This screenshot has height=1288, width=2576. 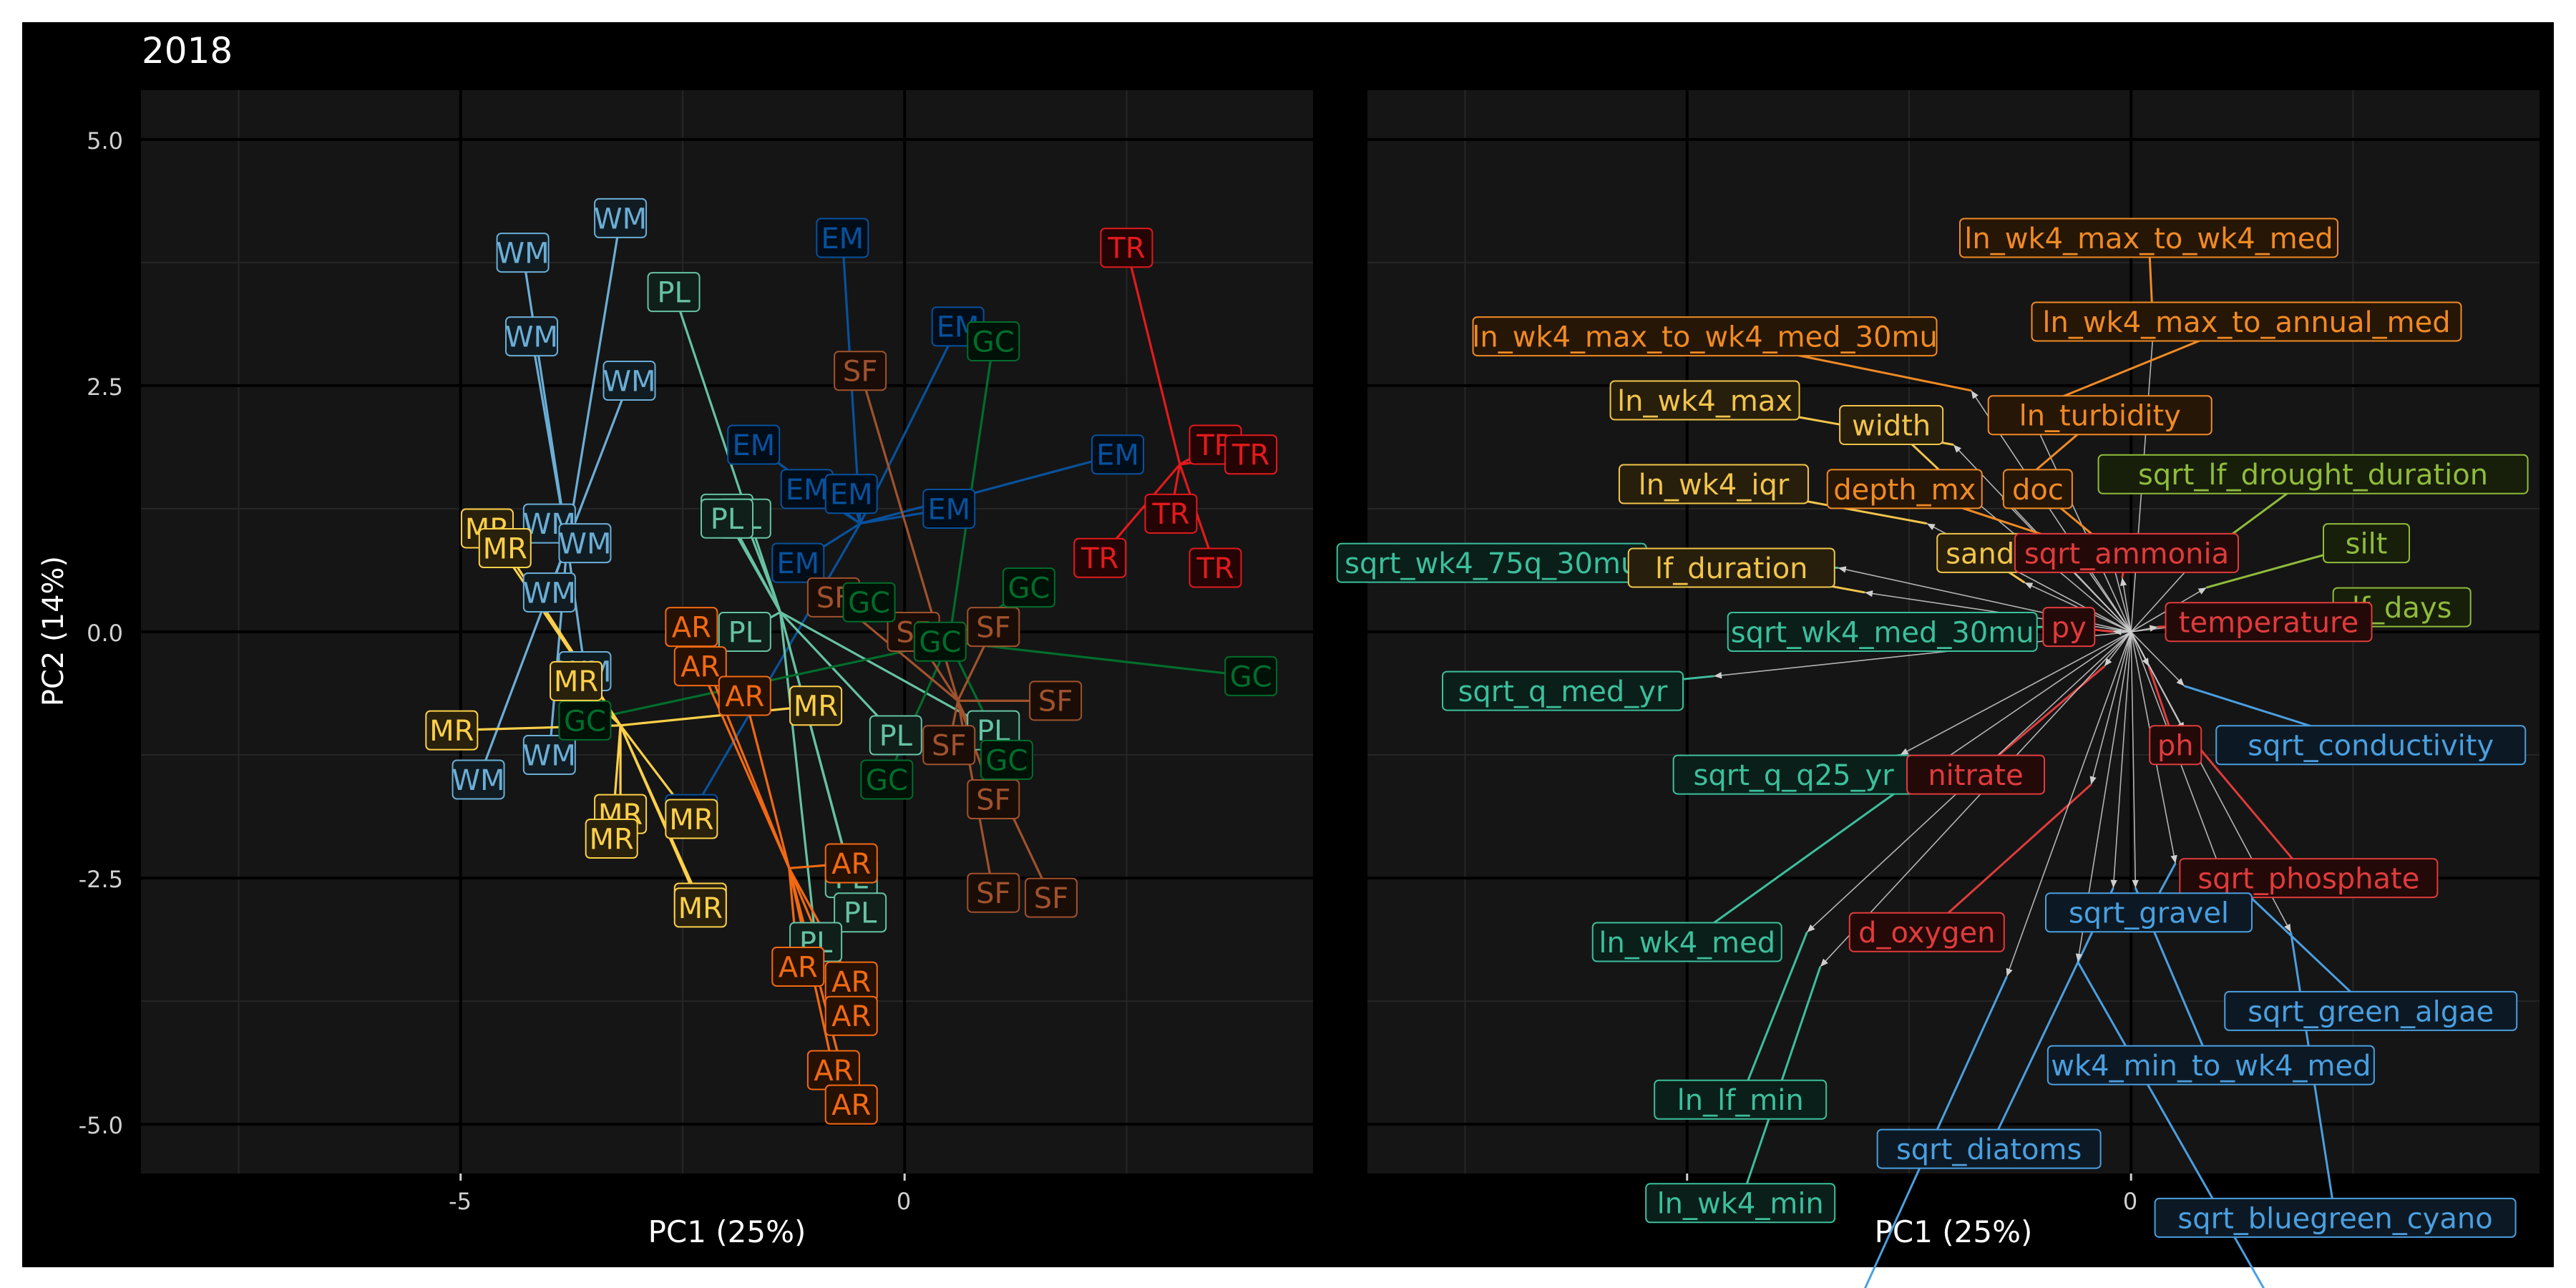 I want to click on sample-label-pl-text: PL, so click(x=860, y=913).